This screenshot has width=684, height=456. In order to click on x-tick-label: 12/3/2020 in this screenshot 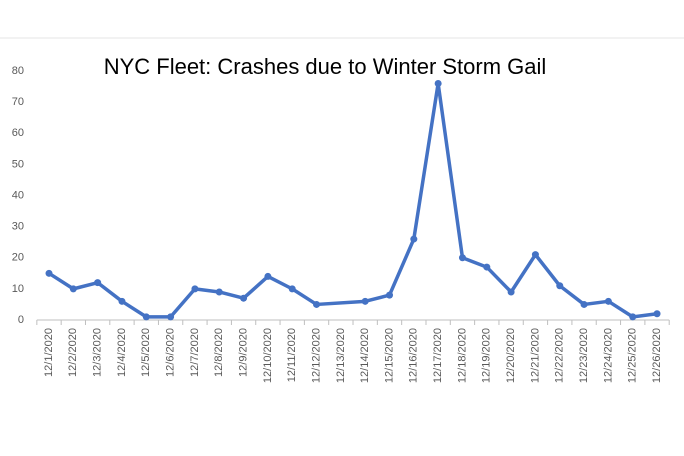, I will do `click(98, 352)`.